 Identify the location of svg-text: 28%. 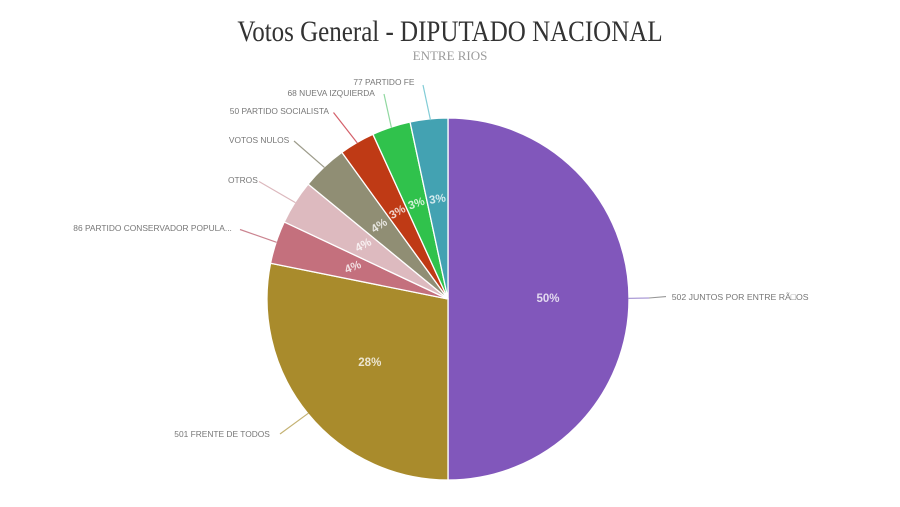
(369, 363).